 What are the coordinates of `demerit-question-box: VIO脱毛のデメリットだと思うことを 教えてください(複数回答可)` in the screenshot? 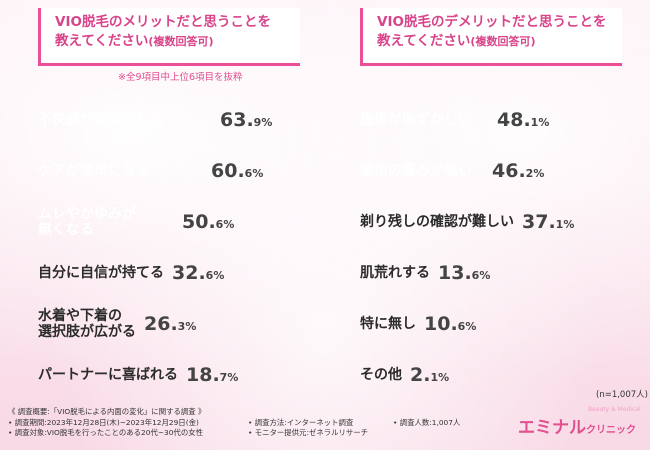 It's located at (491, 37).